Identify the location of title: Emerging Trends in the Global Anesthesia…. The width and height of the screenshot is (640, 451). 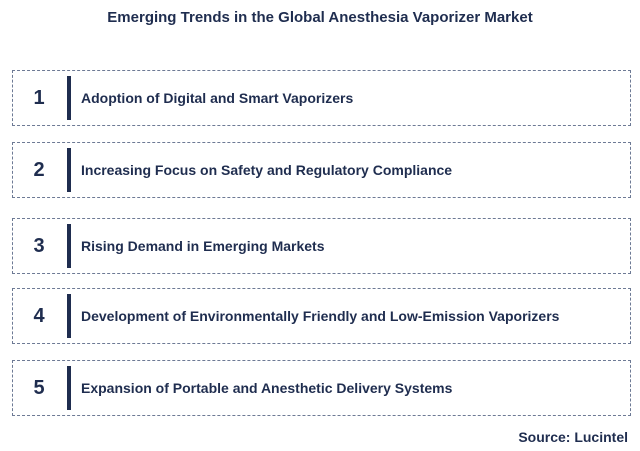
(320, 17).